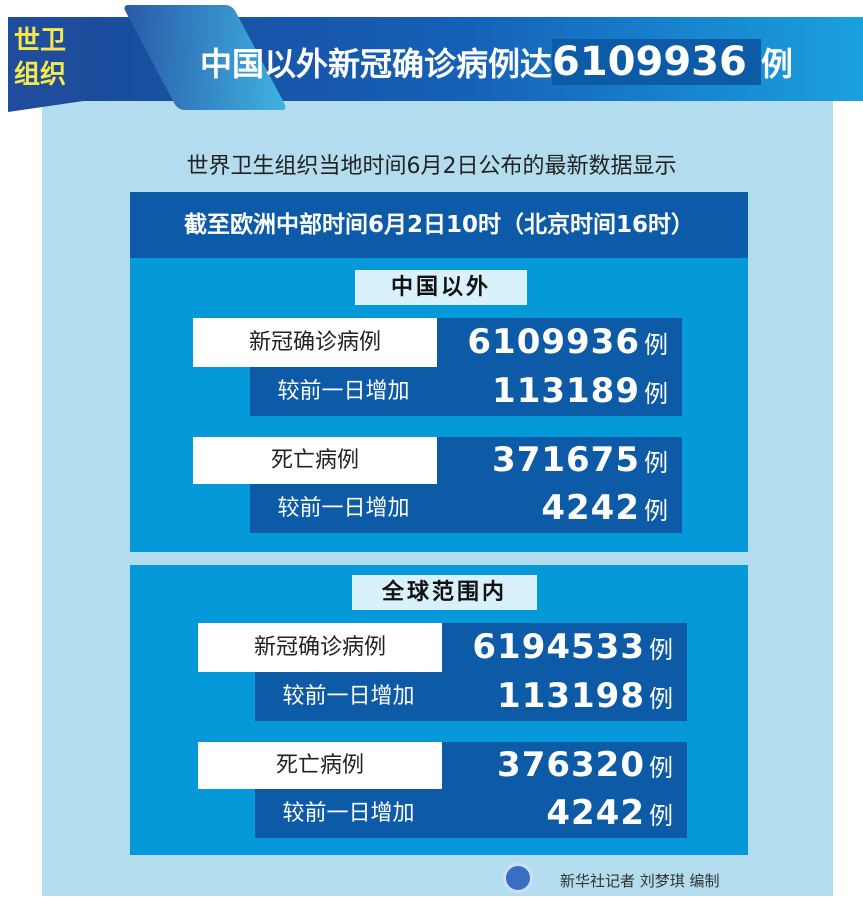 This screenshot has height=900, width=863. Describe the element at coordinates (518, 878) in the screenshot. I see `xinhua-logo-icon` at that location.